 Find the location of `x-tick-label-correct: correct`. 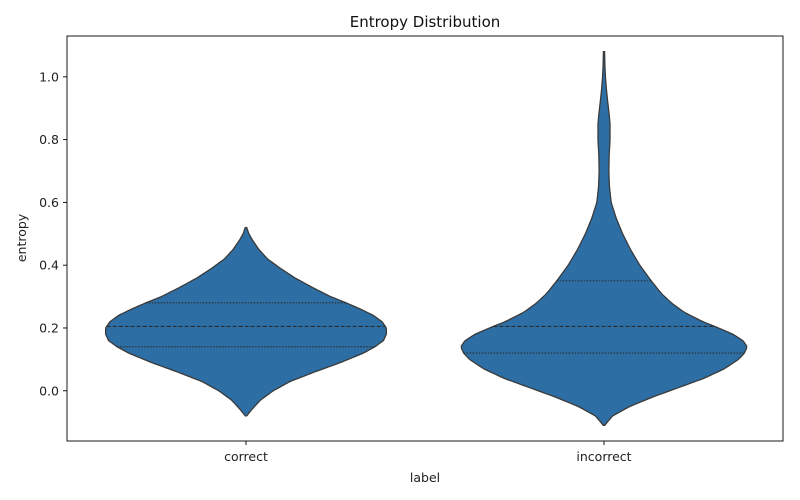

x-tick-label-correct: correct is located at coordinates (246, 456).